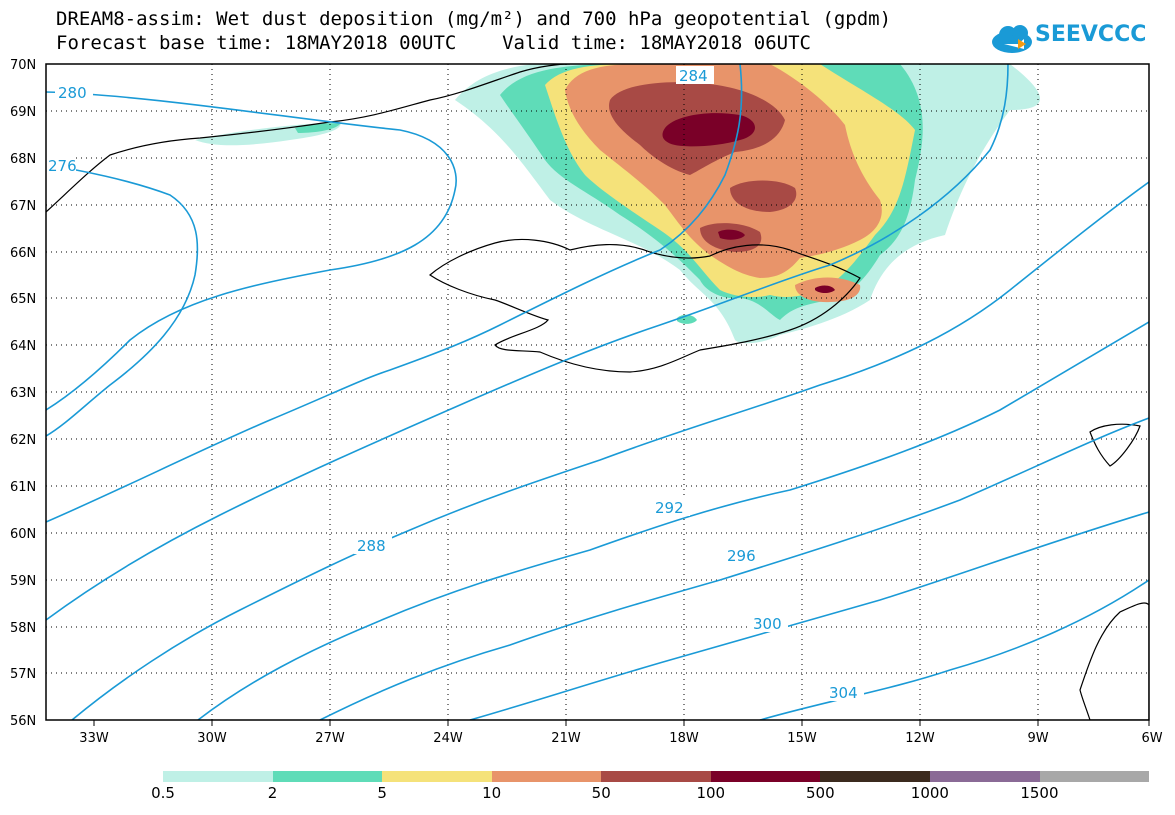  Describe the element at coordinates (1151, 738) in the screenshot. I see `lon-label: 6W` at that location.